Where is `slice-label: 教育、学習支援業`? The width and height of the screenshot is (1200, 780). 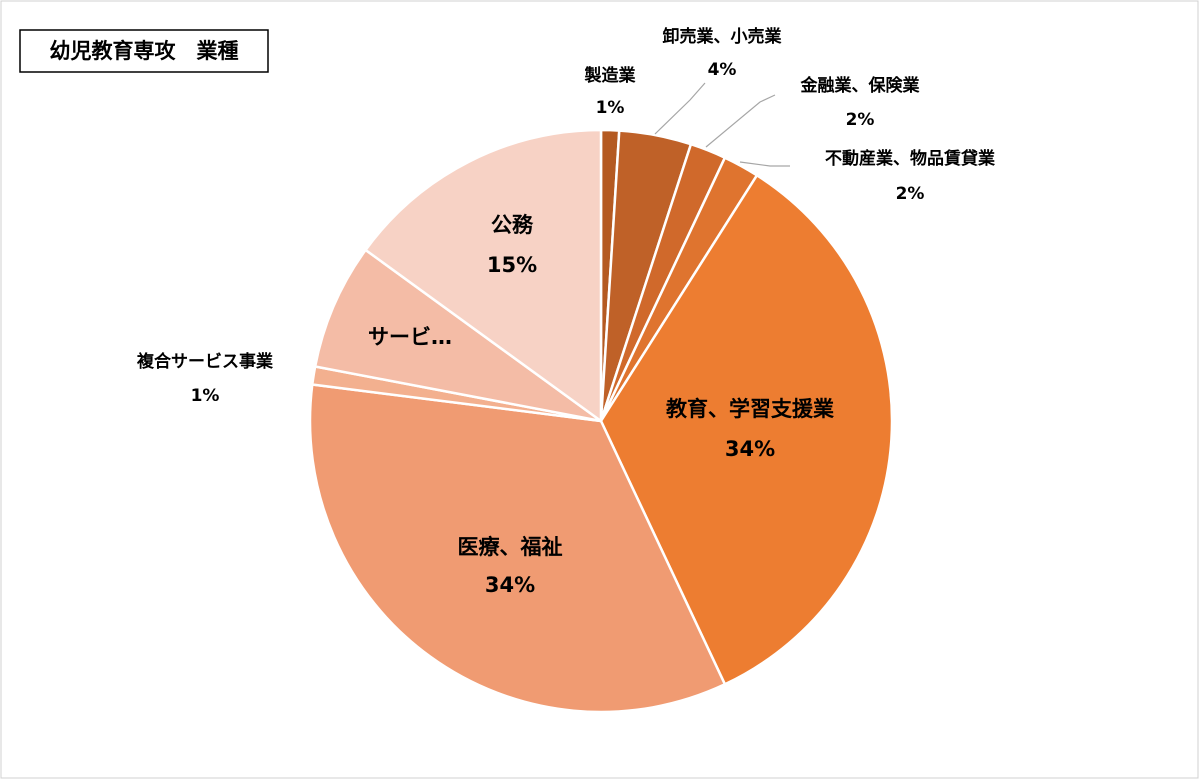 slice-label: 教育、学習支援業 is located at coordinates (750, 409).